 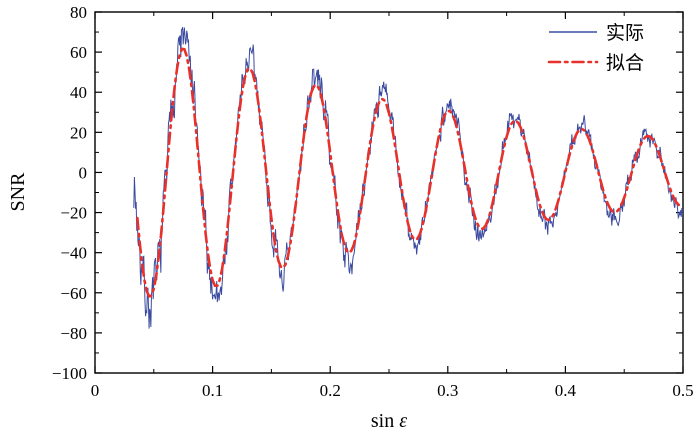 What do you see at coordinates (73, 213) in the screenshot?
I see `y-tick-label: −20` at bounding box center [73, 213].